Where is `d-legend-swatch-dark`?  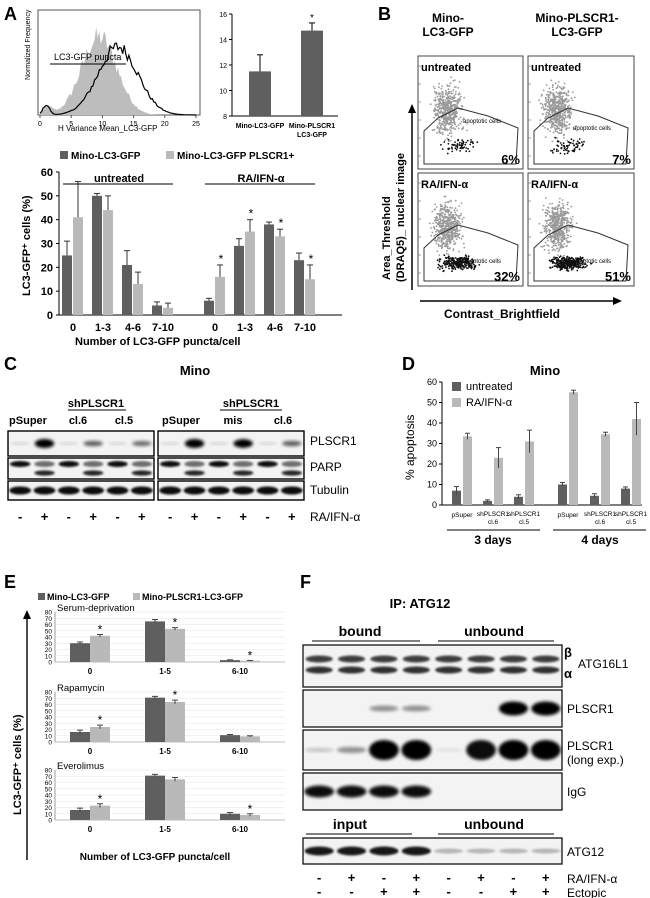
d-legend-swatch-dark is located at coordinates (456, 386).